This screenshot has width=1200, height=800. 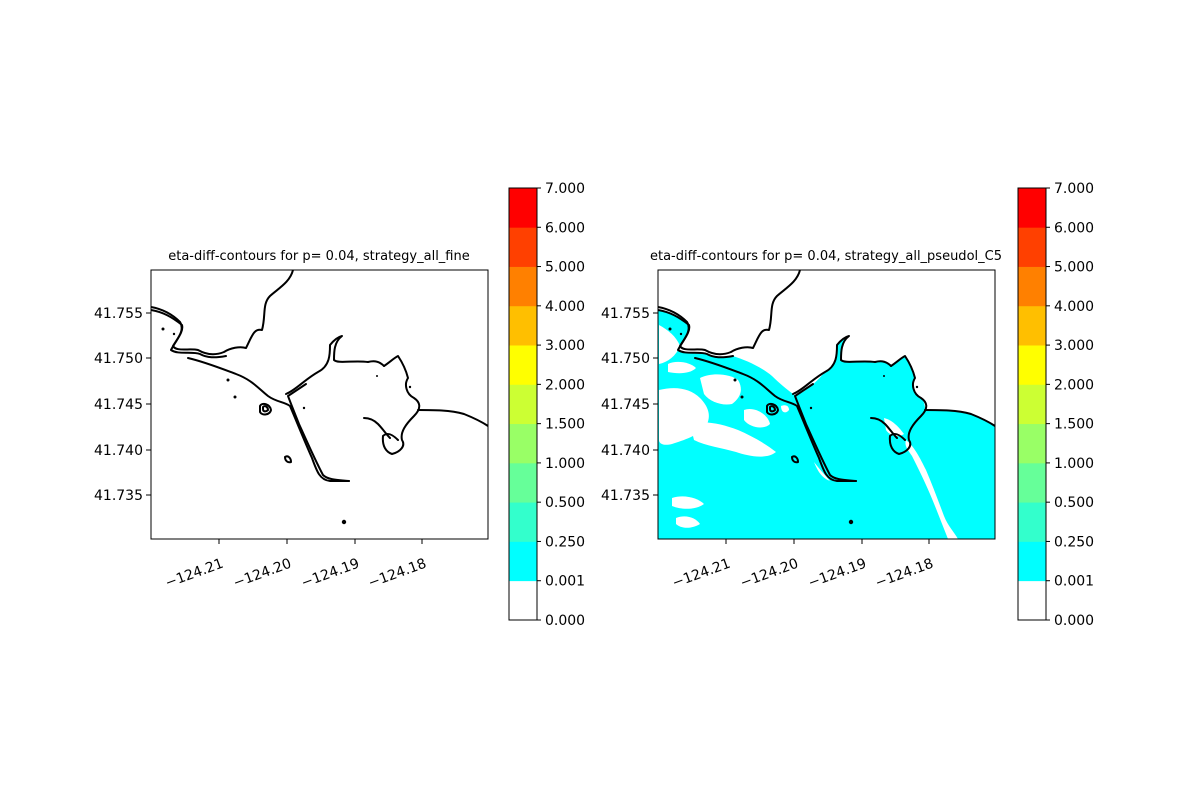 I want to click on y-tick-right-1: 41.740, so click(x=629, y=451).